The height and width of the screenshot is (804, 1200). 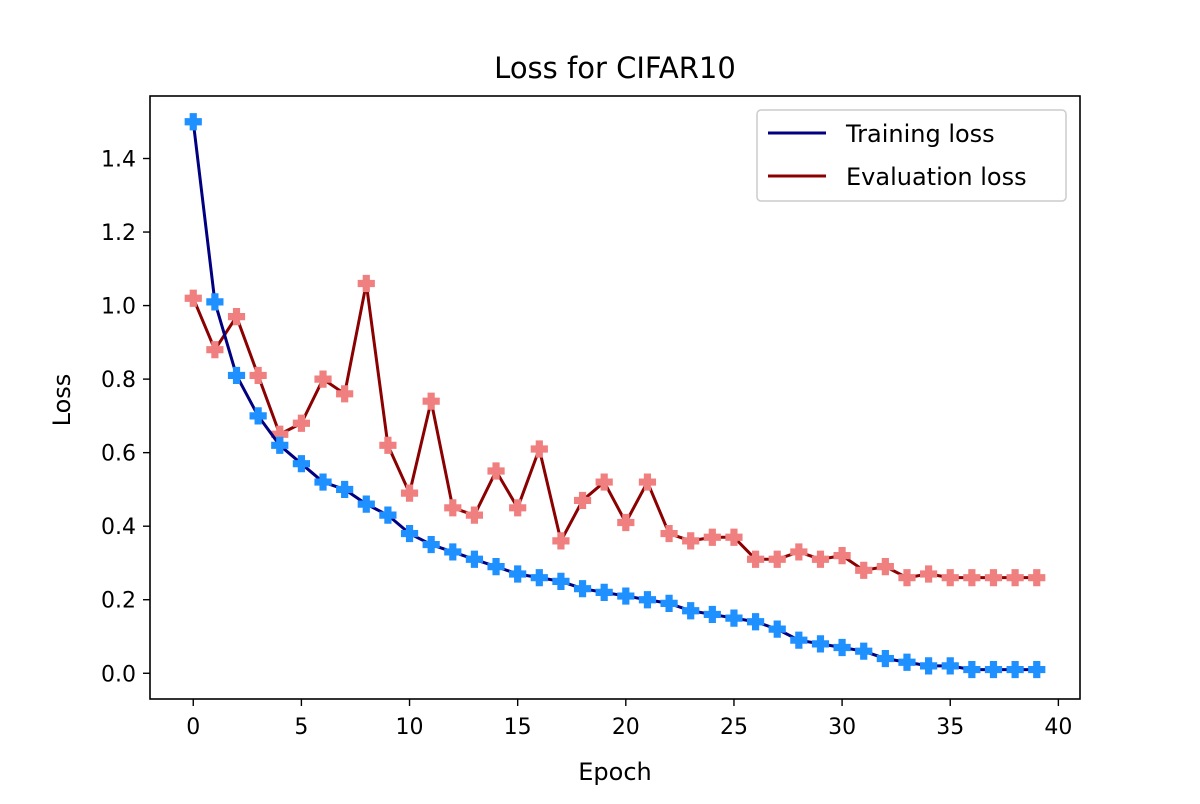 I want to click on y-tick-label: 1.0, so click(x=118, y=307).